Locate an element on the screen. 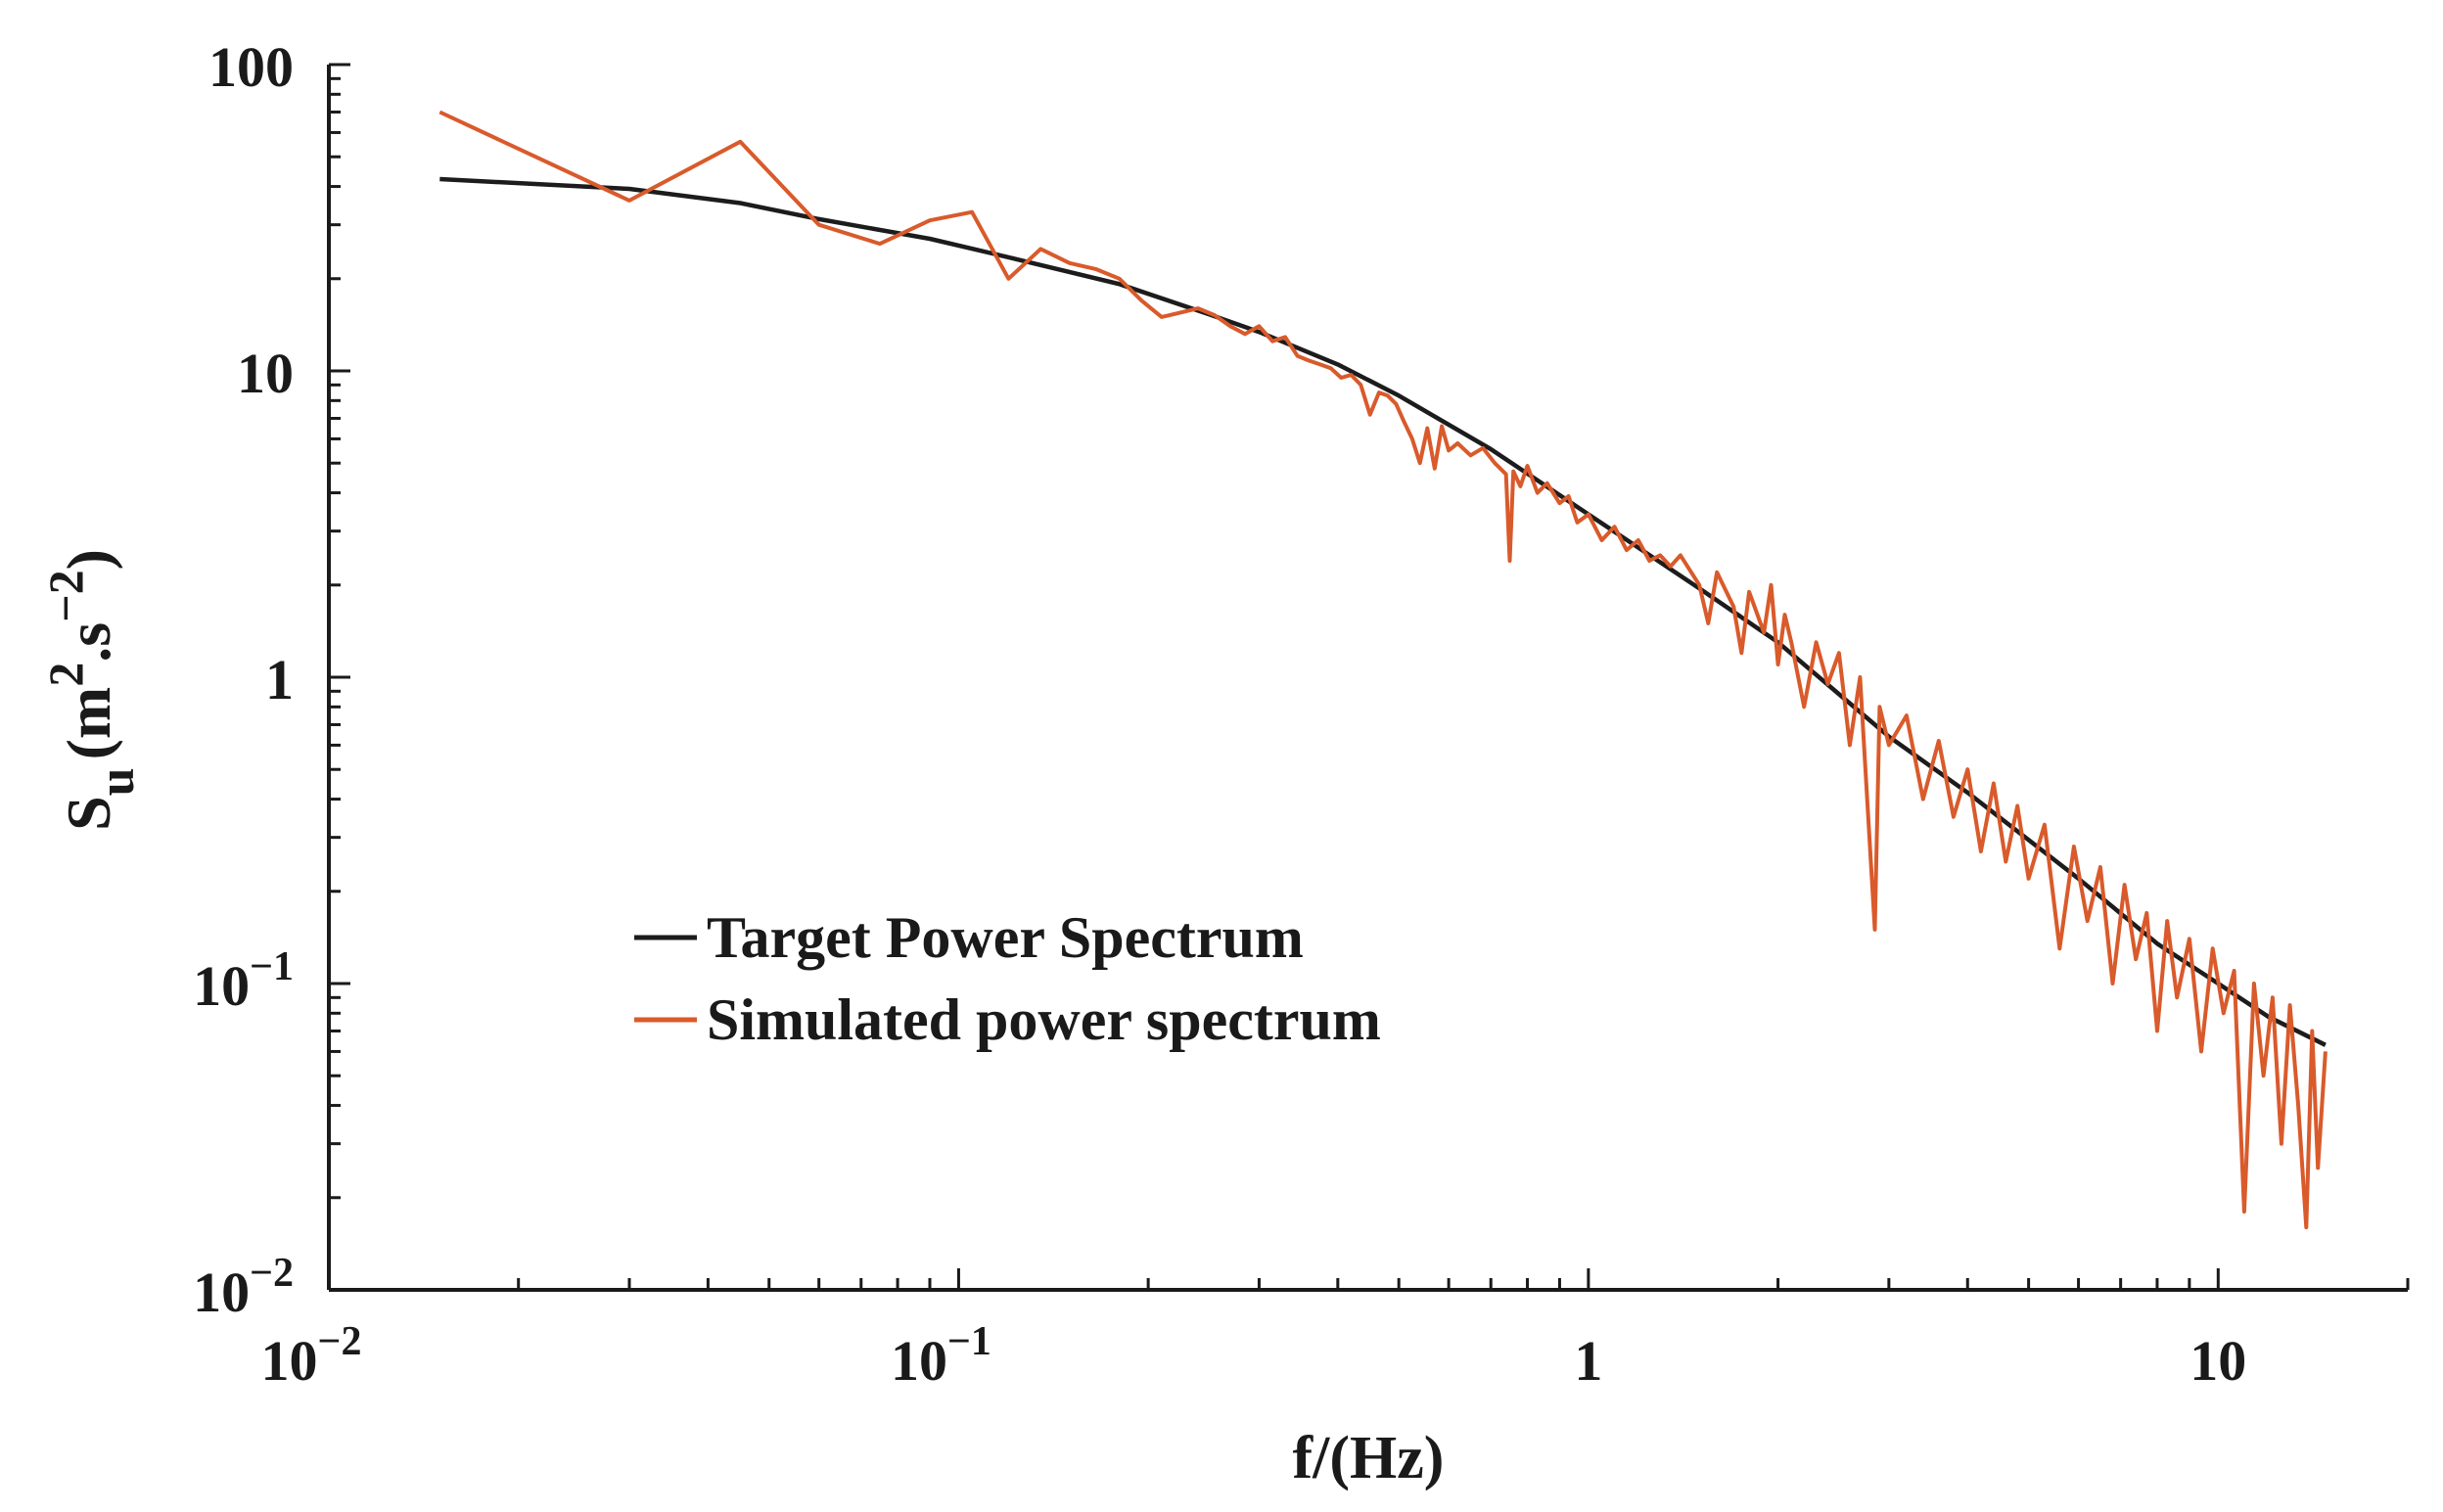 The height and width of the screenshot is (1512, 2443). y-axis-label: Su(m2.s−2) is located at coordinates (91, 690).